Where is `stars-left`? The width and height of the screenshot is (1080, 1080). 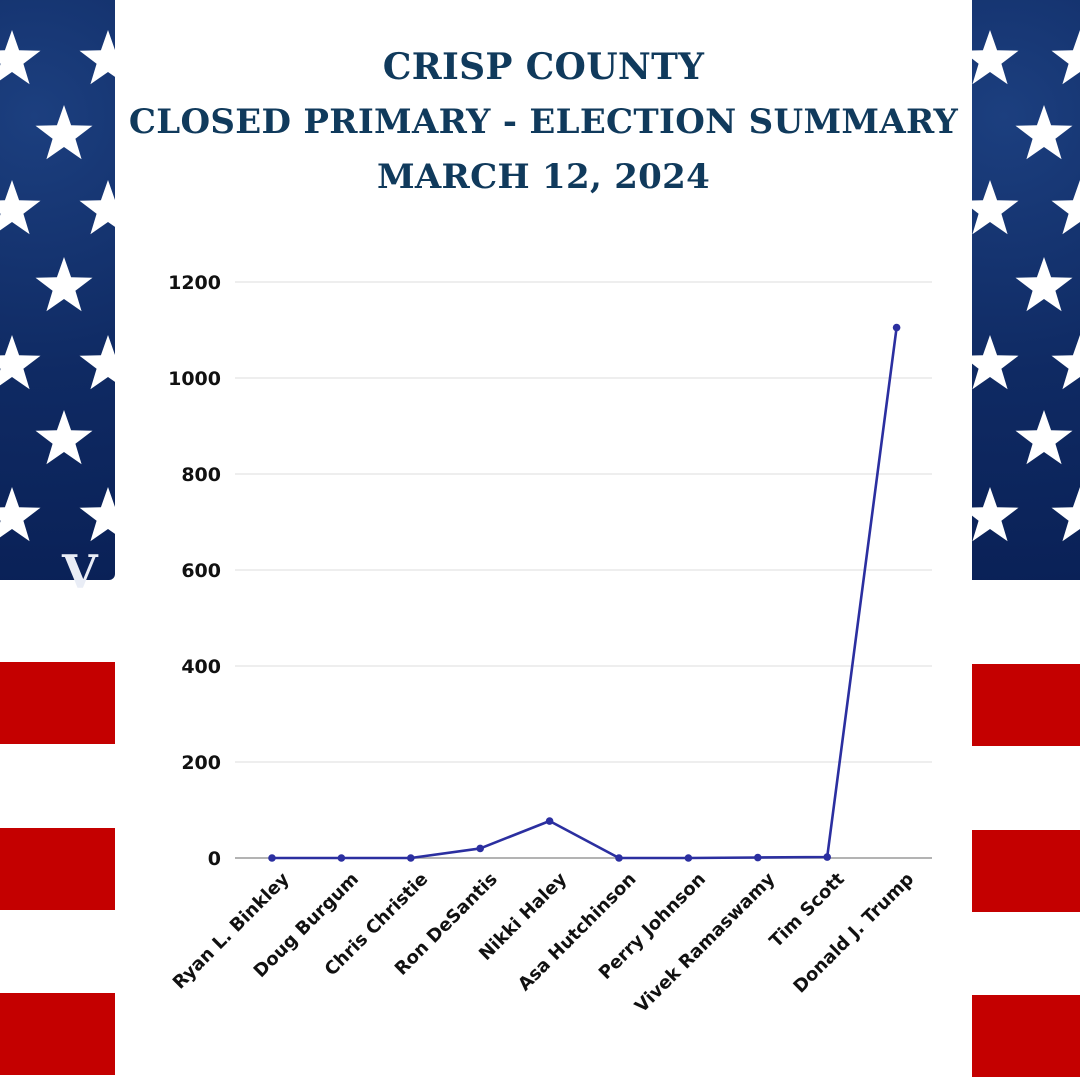
stars-left is located at coordinates (57, 286).